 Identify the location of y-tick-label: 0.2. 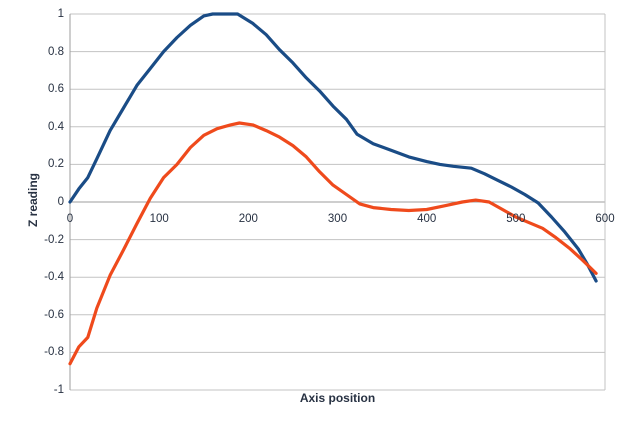
(56, 164).